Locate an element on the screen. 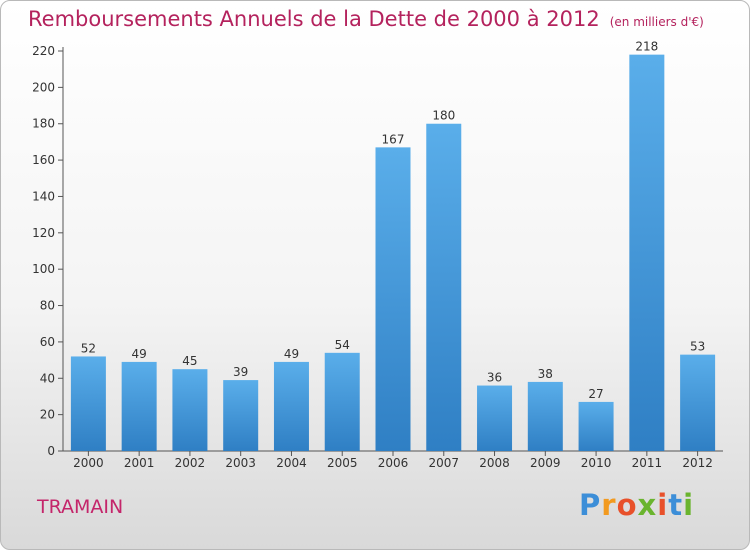  data-label-2004: 49 is located at coordinates (291, 354).